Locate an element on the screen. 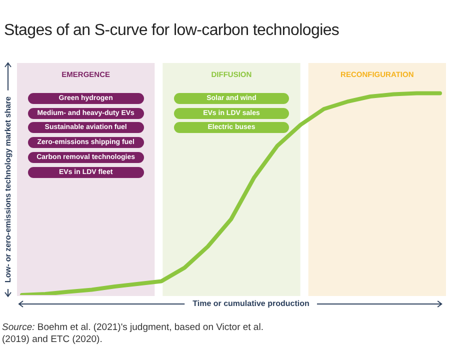 The image size is (455, 361). x-axis-title: Time or cumulative production is located at coordinates (251, 303).